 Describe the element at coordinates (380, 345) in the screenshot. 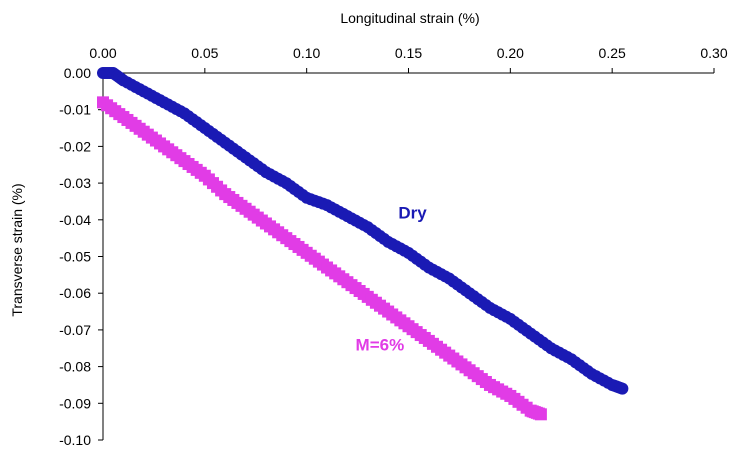

I see `series-label-m-6: M=6%` at that location.